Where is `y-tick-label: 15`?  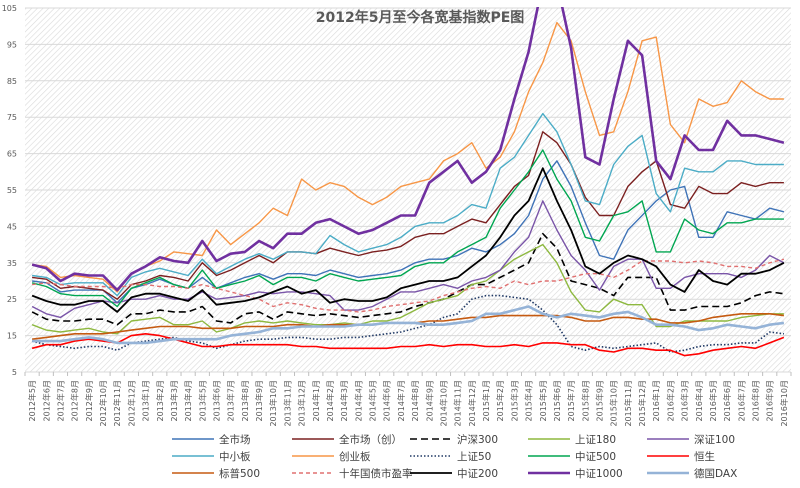
y-tick-label: 15 is located at coordinates (12, 336).